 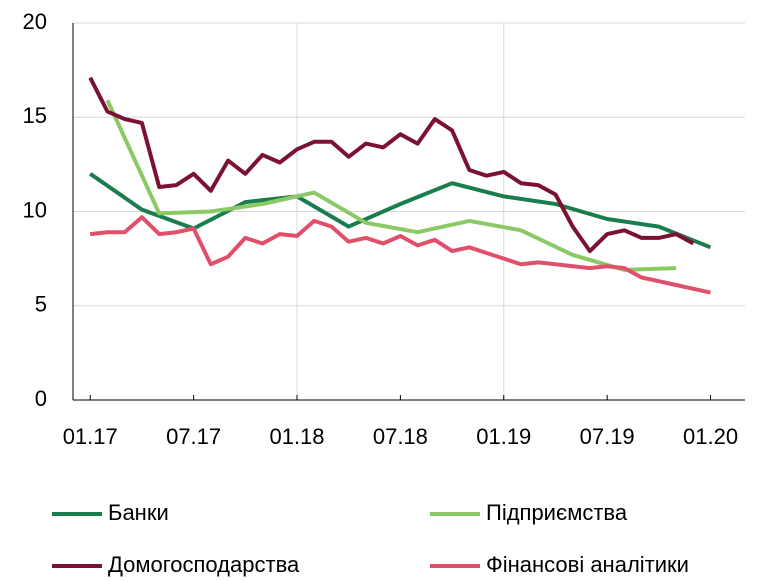 I want to click on x-tick-label: 07.18, so click(x=400, y=436).